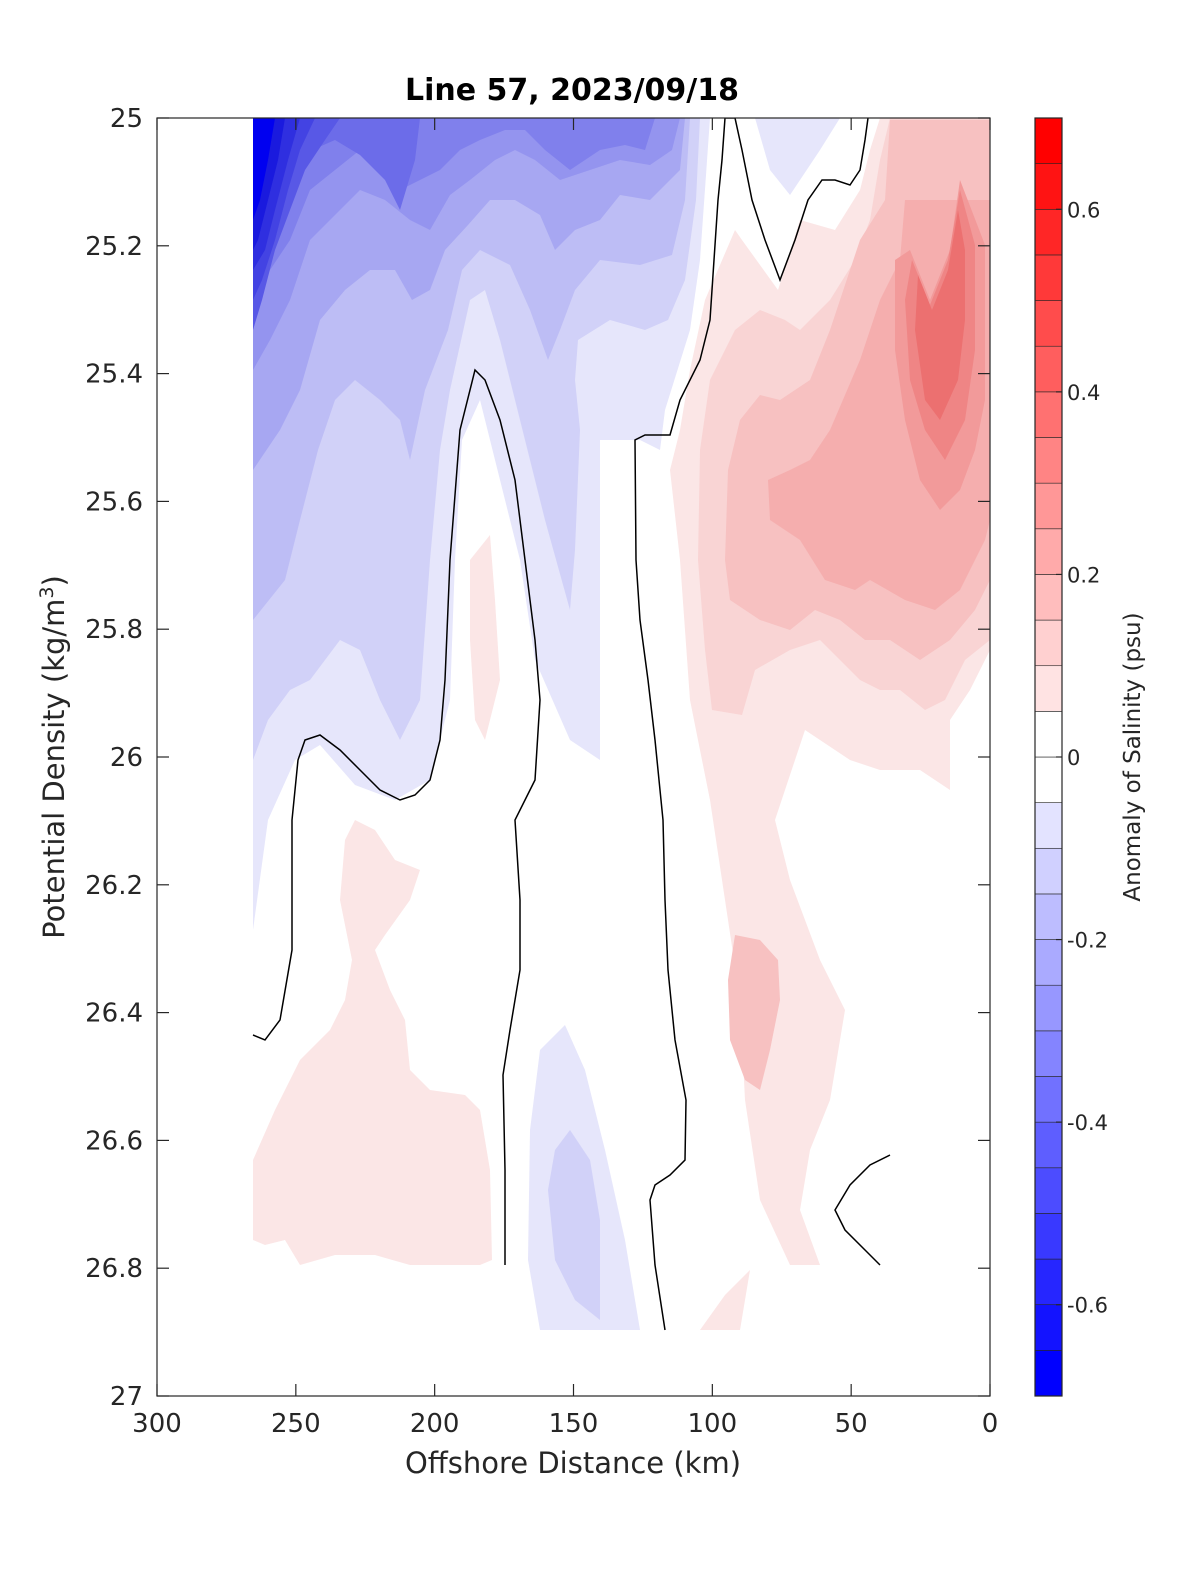 Image resolution: width=1200 pixels, height=1575 pixels. What do you see at coordinates (1083, 393) in the screenshot?
I see `colorbar-tick-label: 0.4` at bounding box center [1083, 393].